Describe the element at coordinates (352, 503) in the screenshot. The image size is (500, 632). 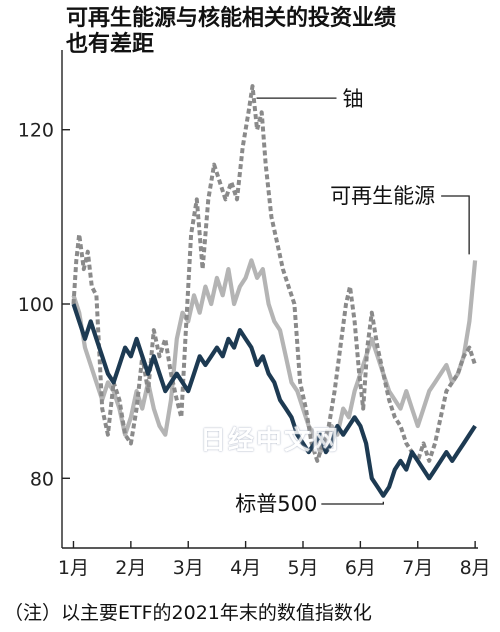
I see `leader-line-sp500` at that location.